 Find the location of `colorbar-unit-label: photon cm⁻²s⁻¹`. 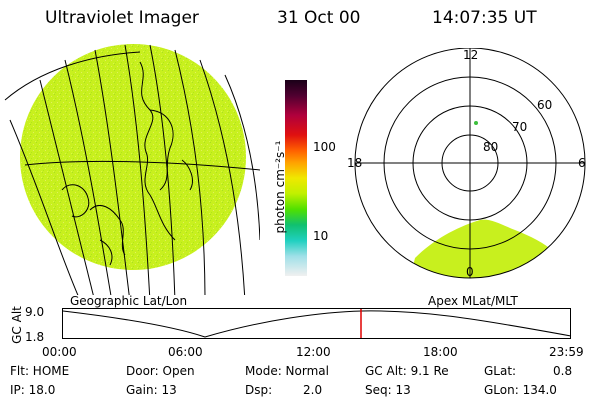

colorbar-unit-label: photon cm⁻²s⁻¹ is located at coordinates (280, 187).